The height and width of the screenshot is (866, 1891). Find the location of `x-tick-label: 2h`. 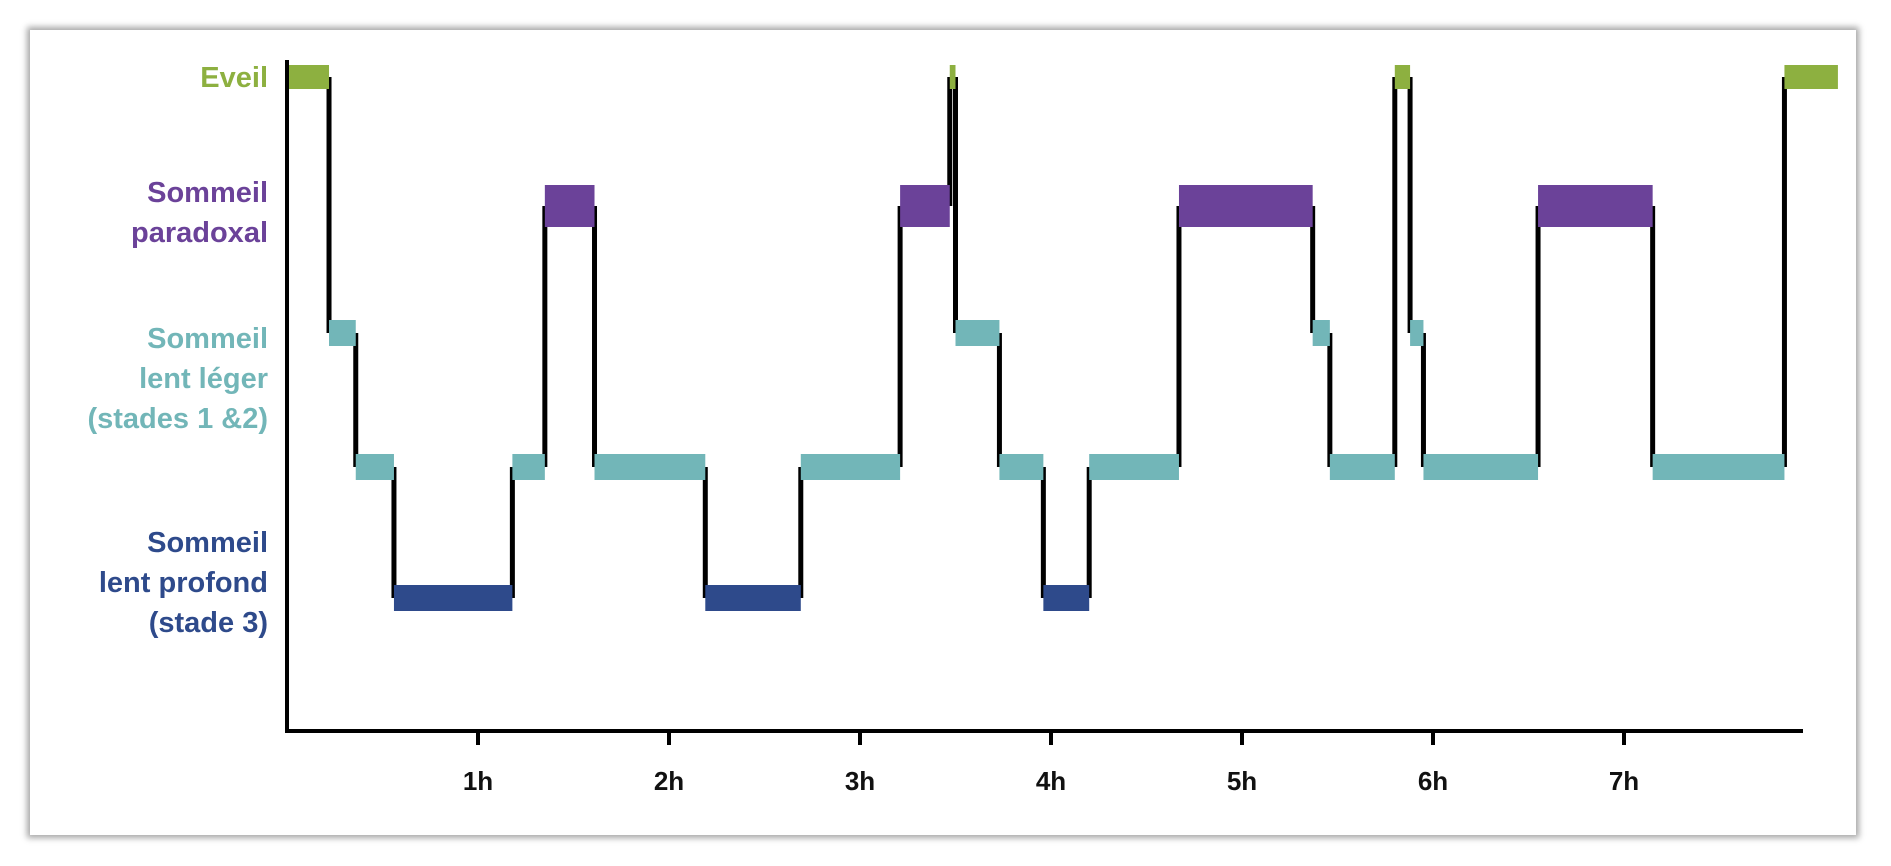

x-tick-label: 2h is located at coordinates (669, 781).